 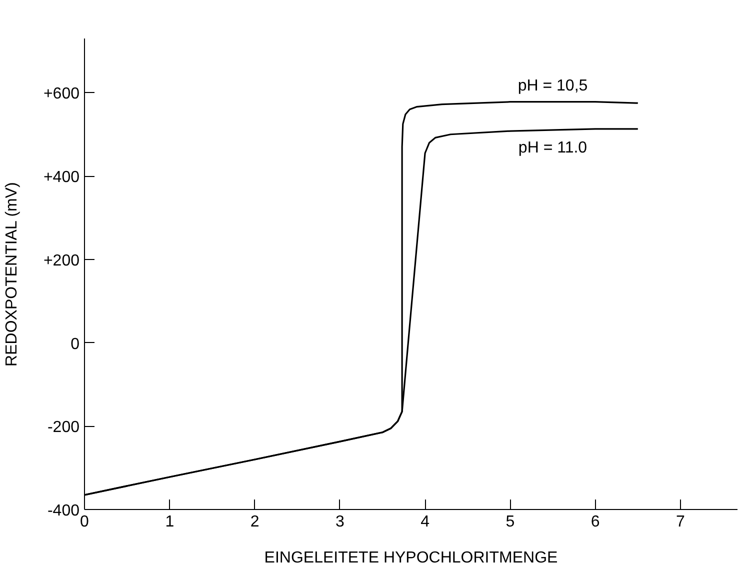 What do you see at coordinates (595, 522) in the screenshot?
I see `x-tick-label: 6` at bounding box center [595, 522].